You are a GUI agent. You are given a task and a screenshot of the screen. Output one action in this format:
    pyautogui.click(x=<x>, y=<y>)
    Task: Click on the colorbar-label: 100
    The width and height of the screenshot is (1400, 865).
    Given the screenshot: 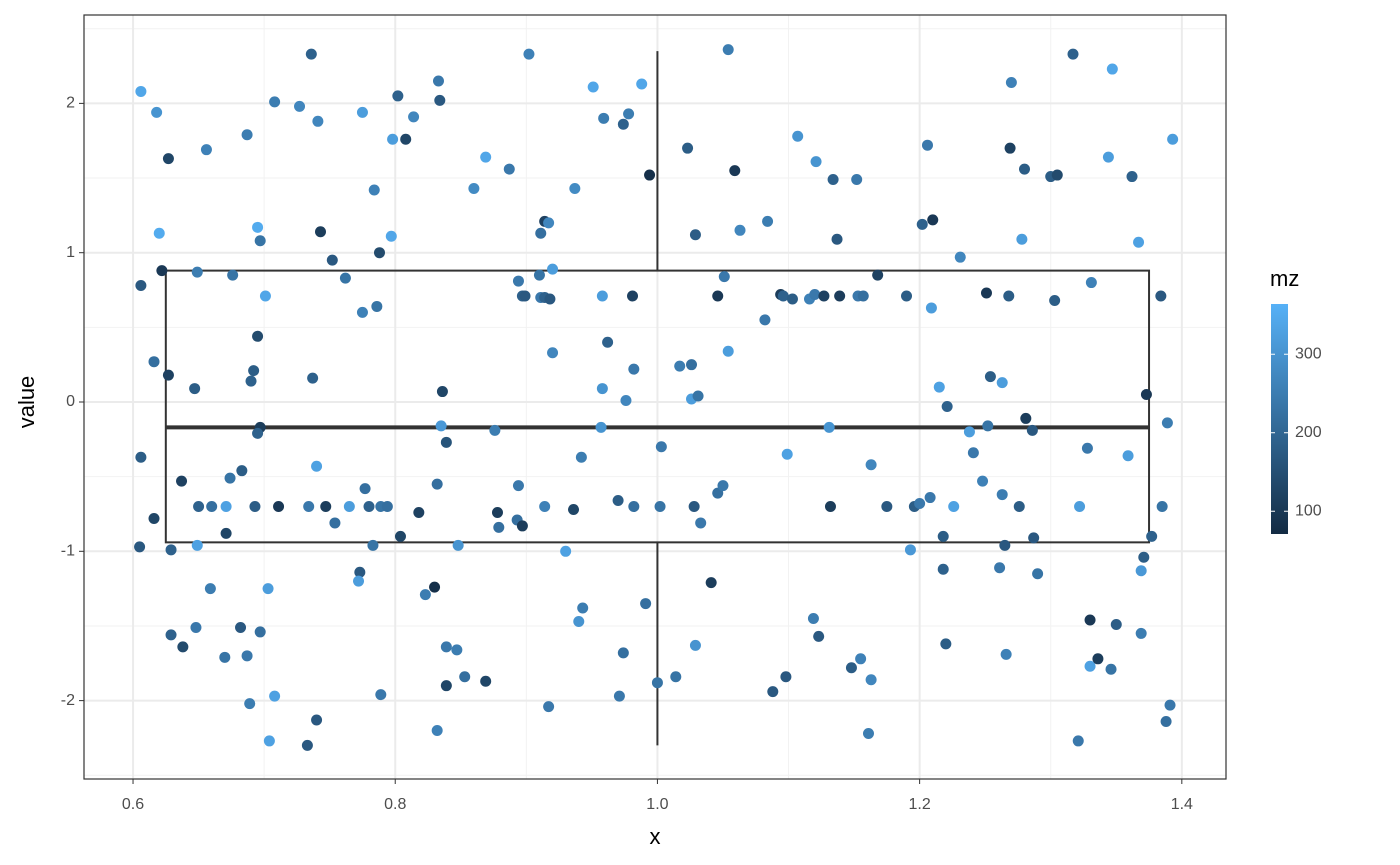 What is the action you would take?
    pyautogui.click(x=1308, y=510)
    